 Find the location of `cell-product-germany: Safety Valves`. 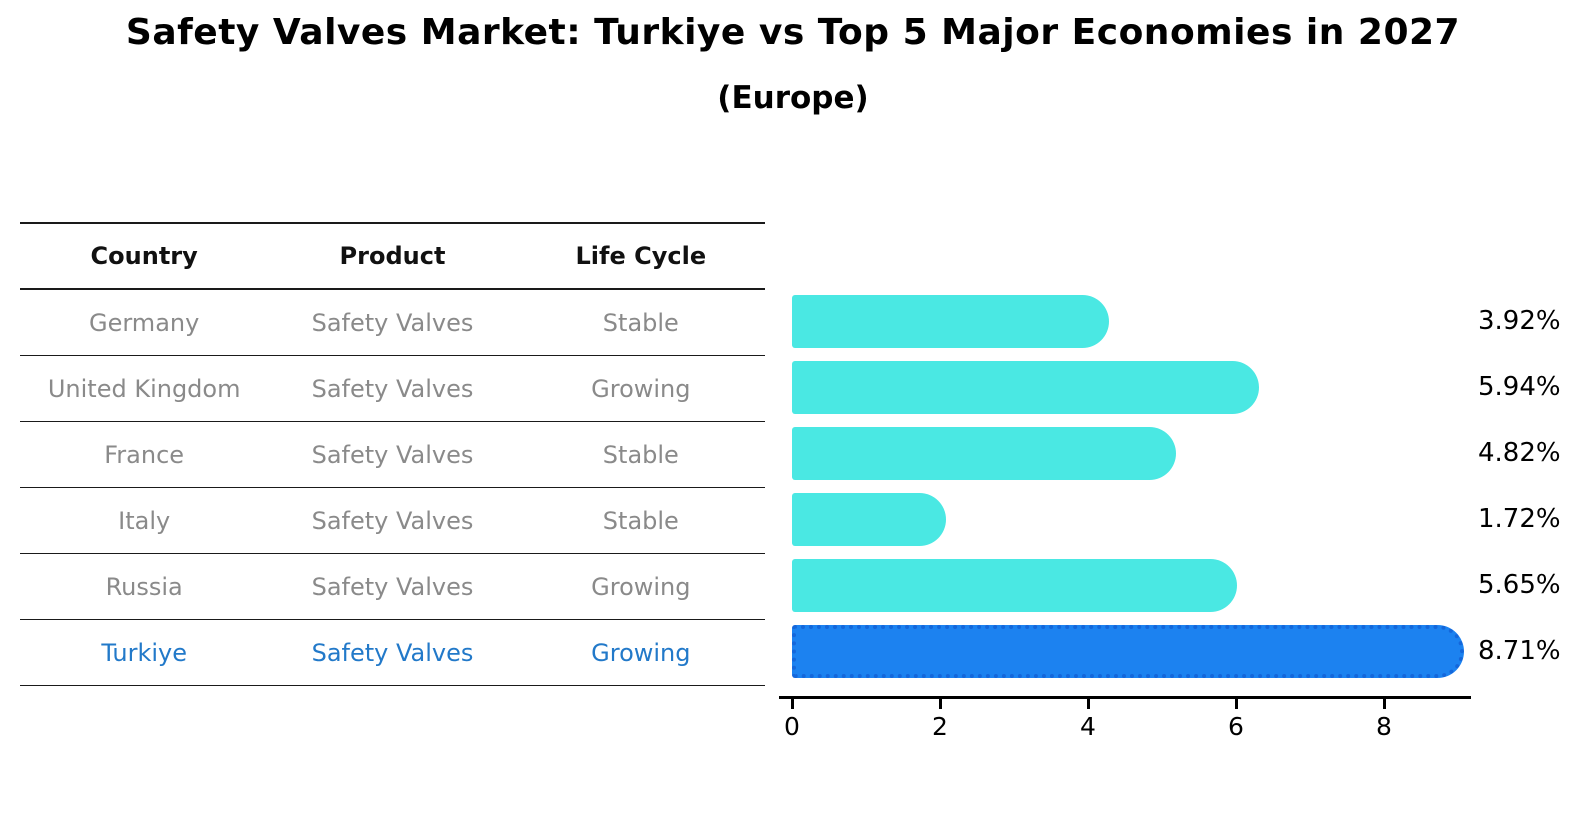

cell-product-germany: Safety Valves is located at coordinates (392, 322).